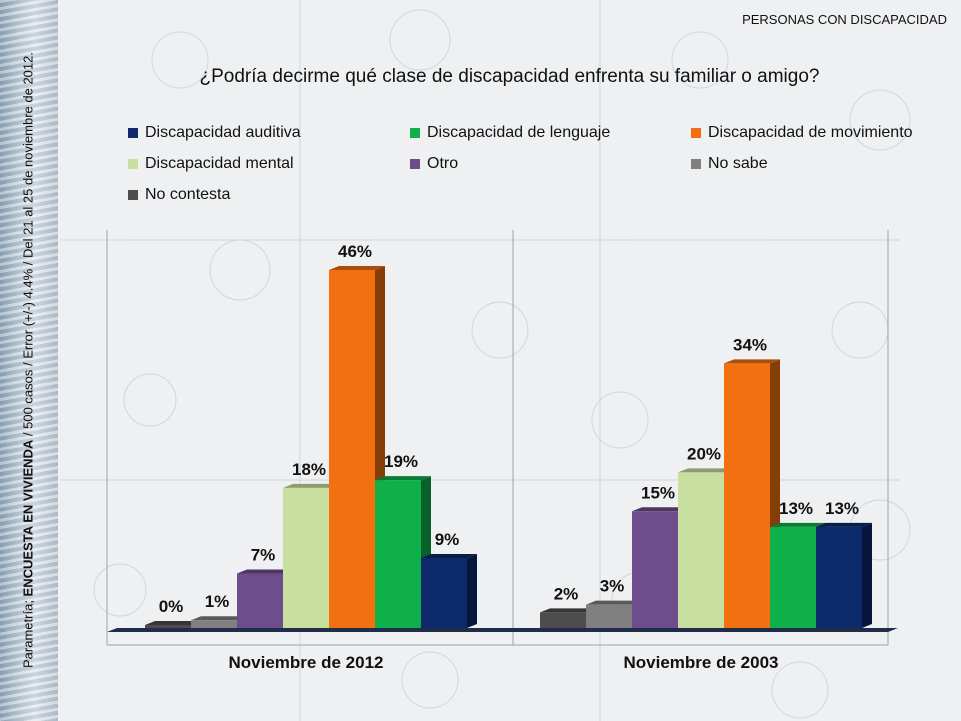 Image resolution: width=961 pixels, height=721 pixels. What do you see at coordinates (844, 19) in the screenshot?
I see `section-label: PERSONAS CON DISCAPACIDAD` at bounding box center [844, 19].